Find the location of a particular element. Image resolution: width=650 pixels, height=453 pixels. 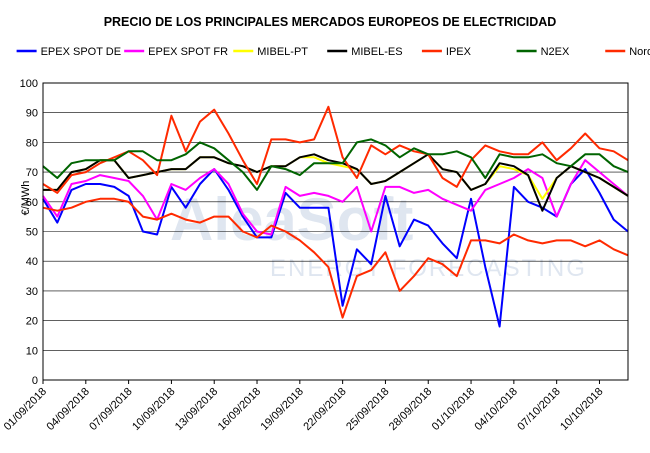

series-line-mibel-es is located at coordinates (336, 182).